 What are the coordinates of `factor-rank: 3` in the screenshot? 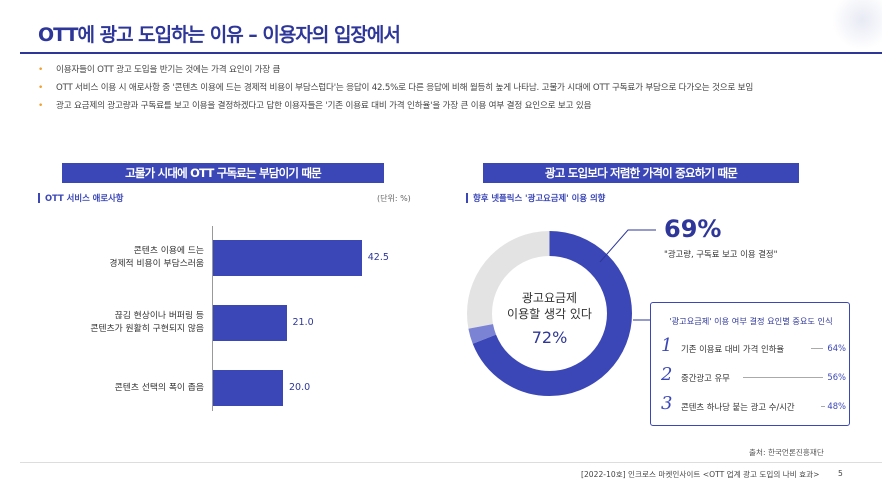 It's located at (667, 403).